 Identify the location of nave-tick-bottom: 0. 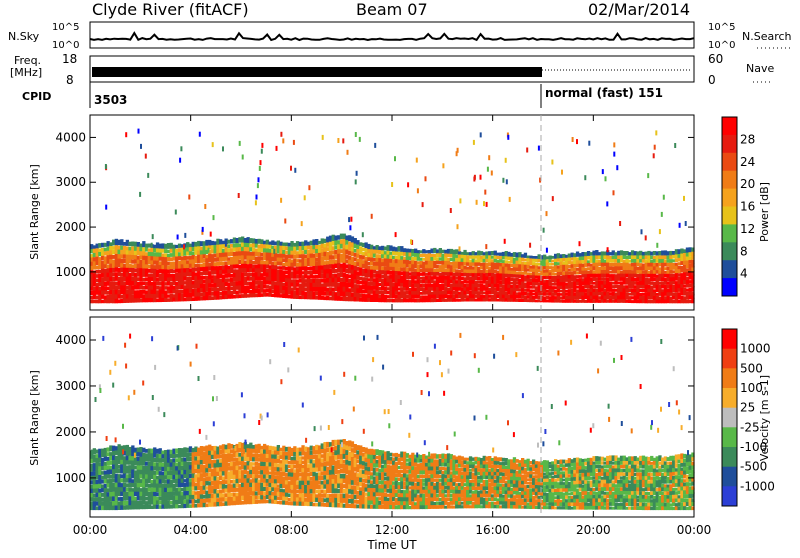
(712, 80).